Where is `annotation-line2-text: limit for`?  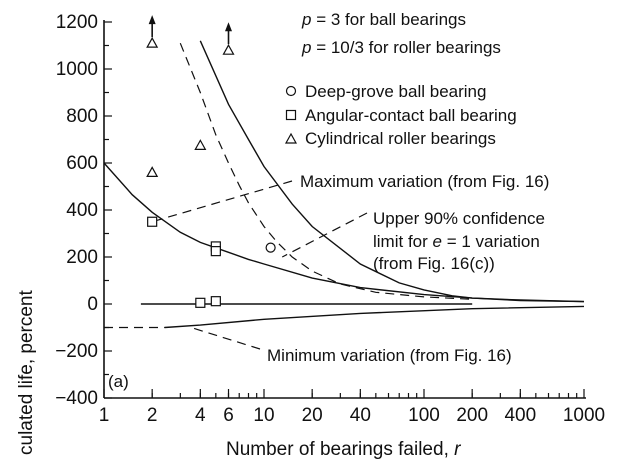 annotation-line2-text: limit for is located at coordinates (403, 241).